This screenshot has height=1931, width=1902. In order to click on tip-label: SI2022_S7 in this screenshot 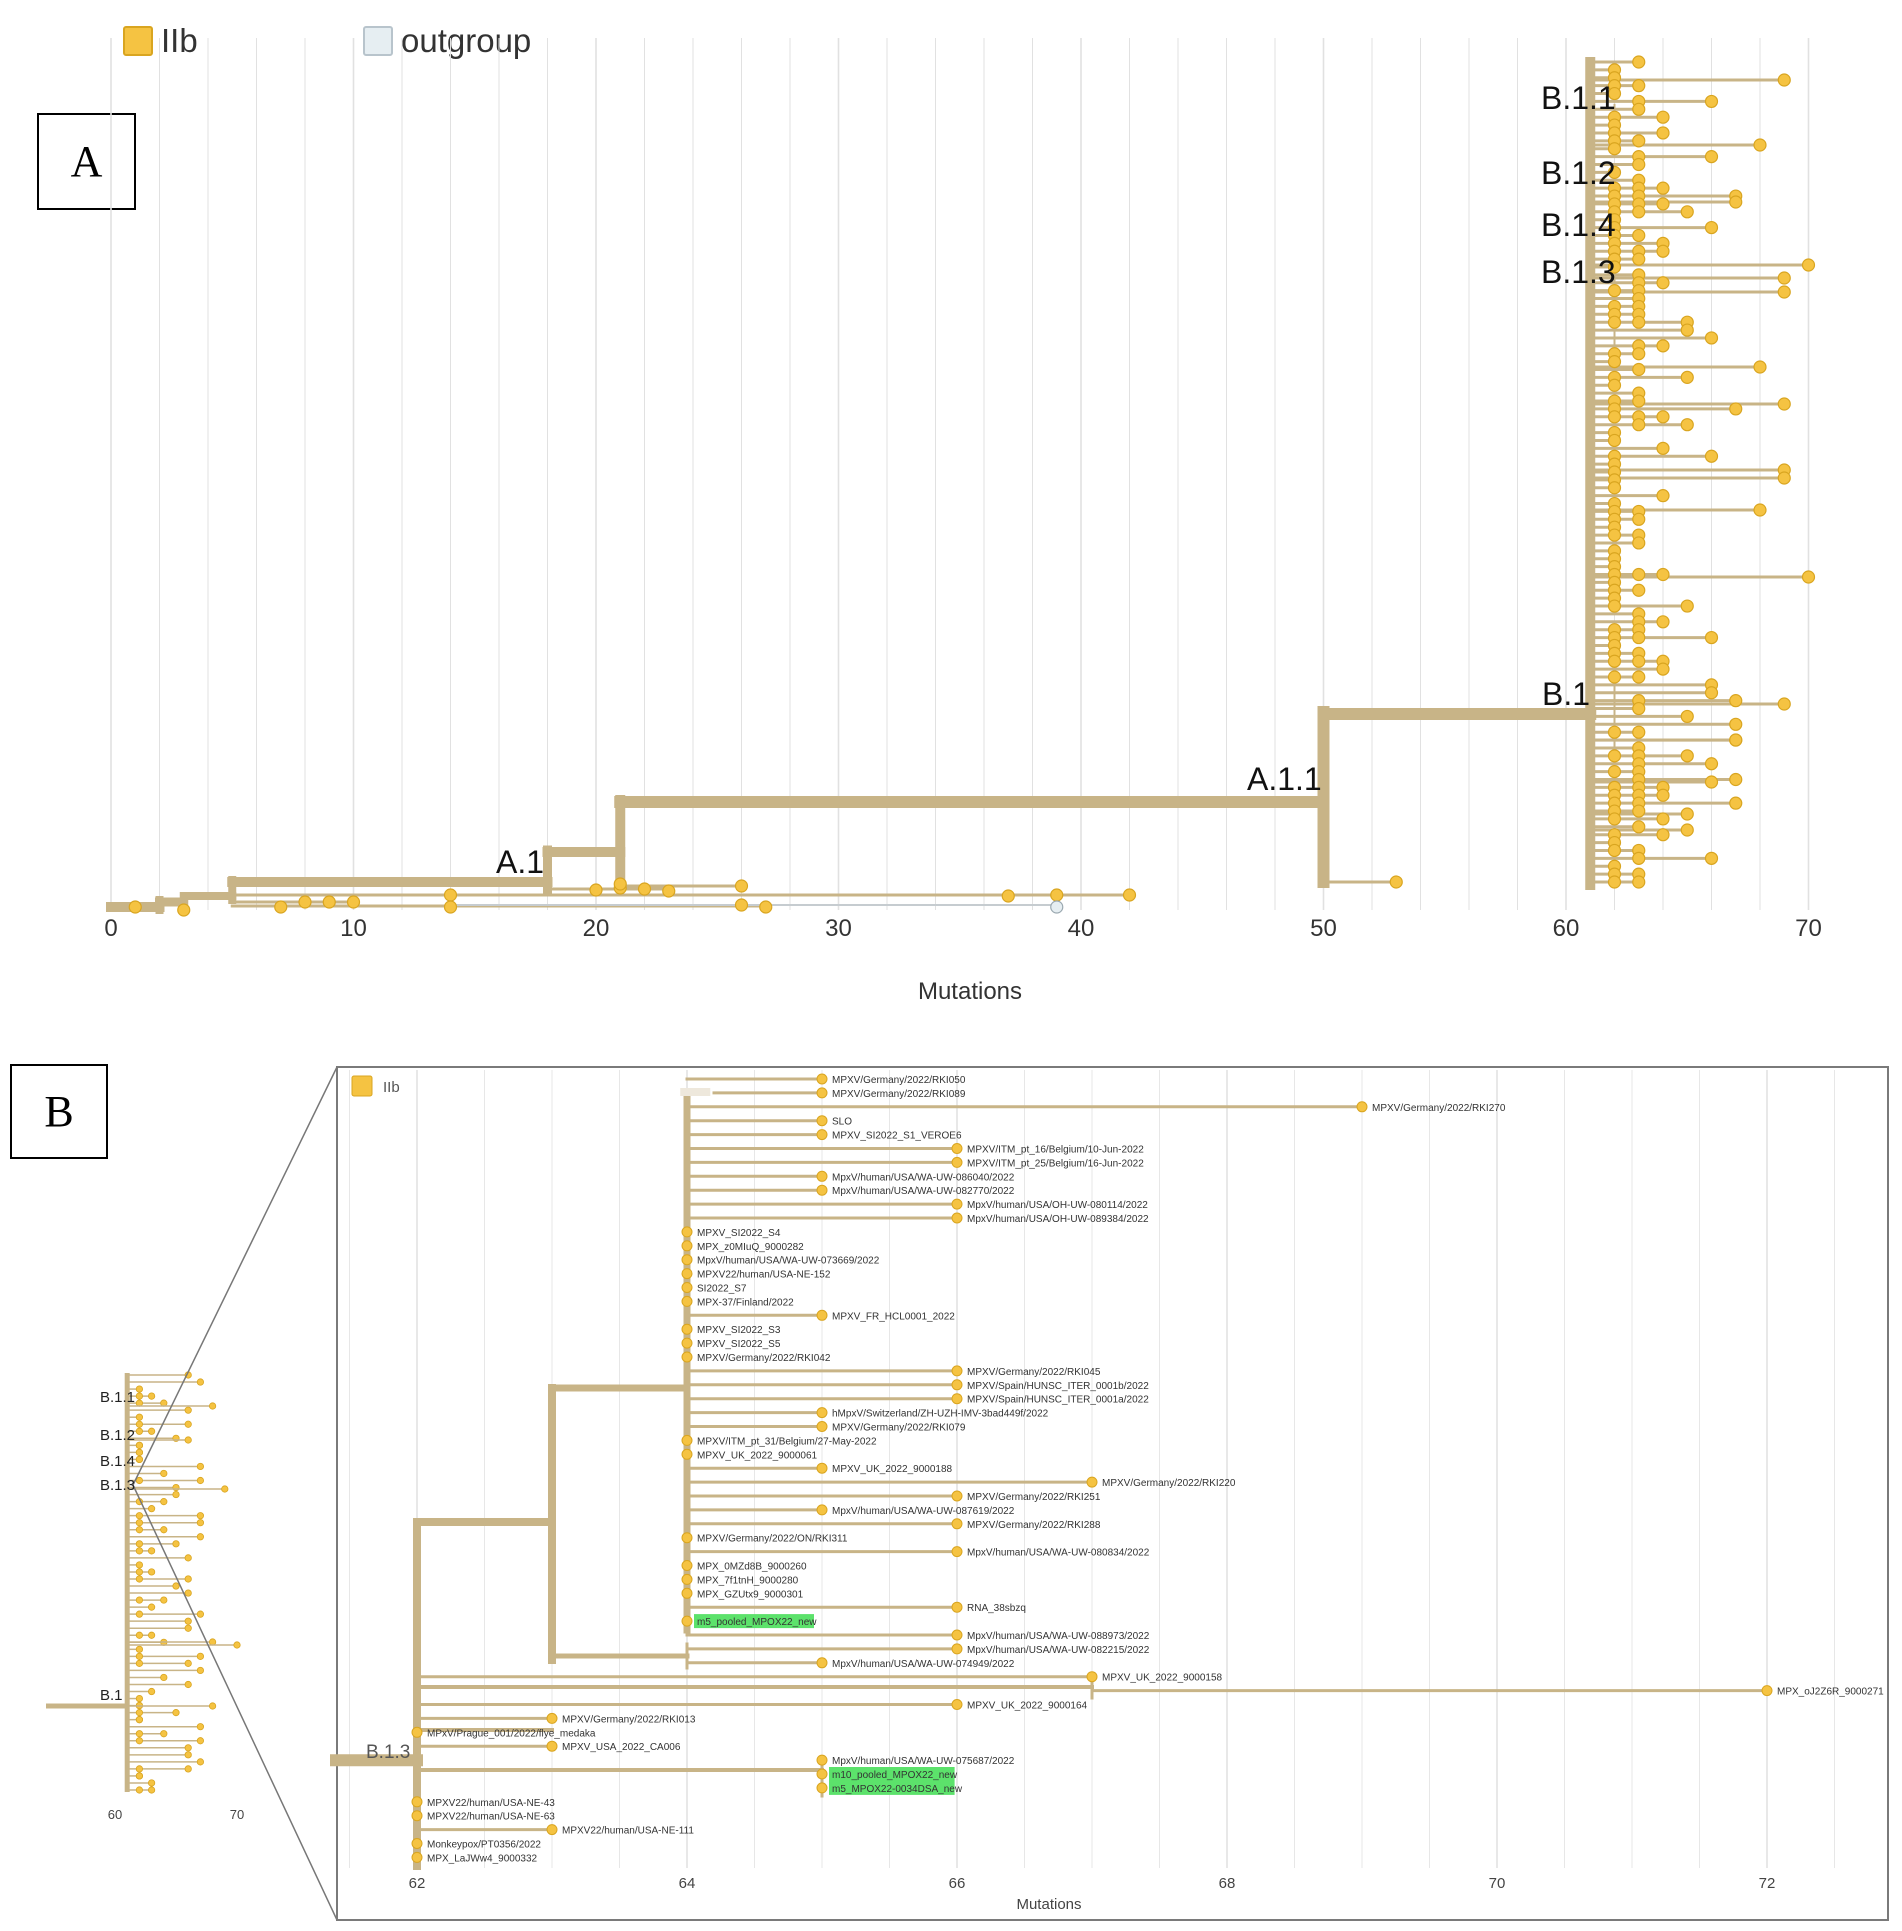, I will do `click(722, 1289)`.